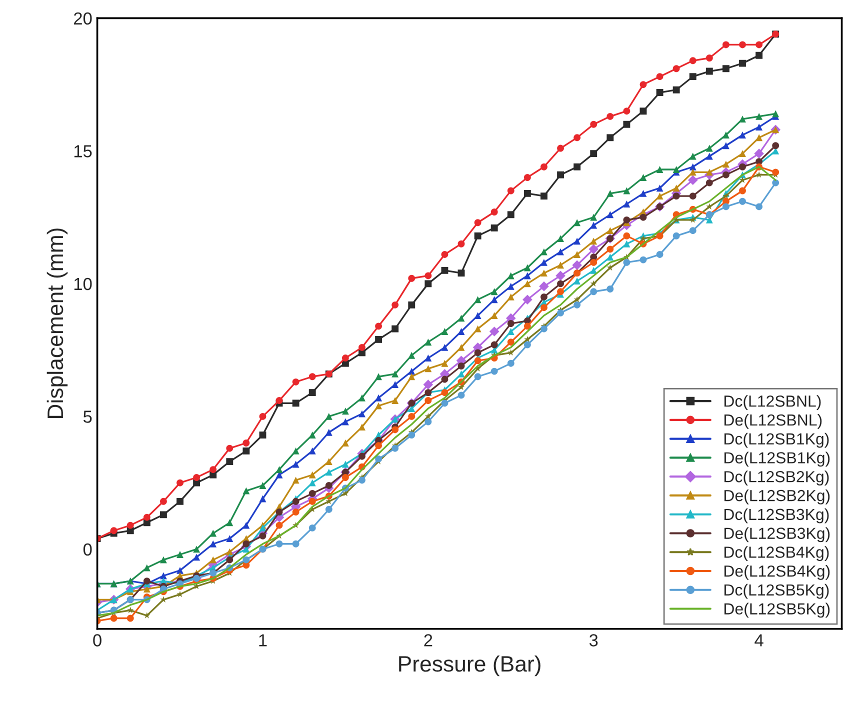 This screenshot has width=846, height=727. Describe the element at coordinates (776, 440) in the screenshot. I see `legend-label: Dc(L12SB1Kg)` at that location.